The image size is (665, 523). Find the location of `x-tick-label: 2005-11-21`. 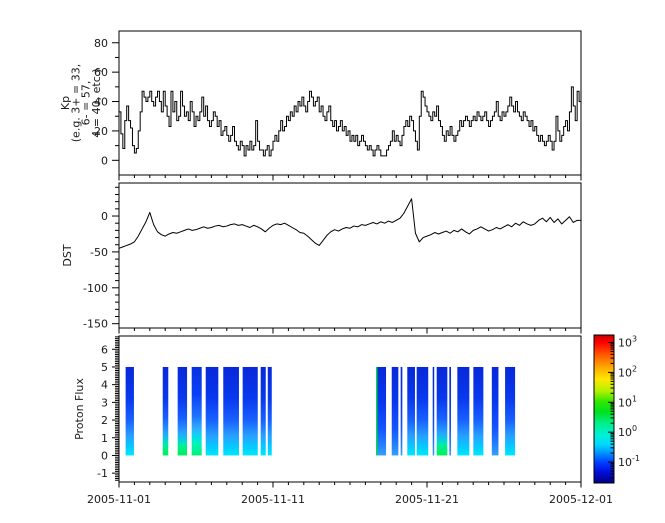

x-tick-label: 2005-11-21 is located at coordinates (427, 499).